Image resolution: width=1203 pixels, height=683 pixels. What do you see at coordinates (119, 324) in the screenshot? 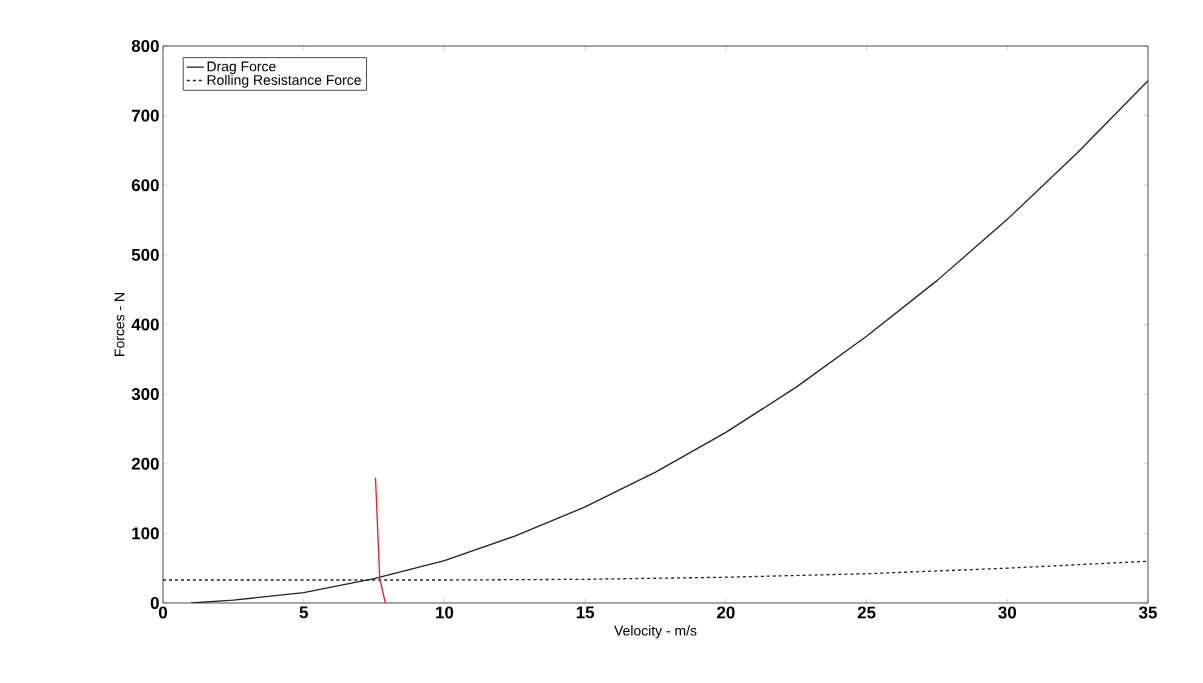
I see `y-axis-title: Forces - N` at bounding box center [119, 324].